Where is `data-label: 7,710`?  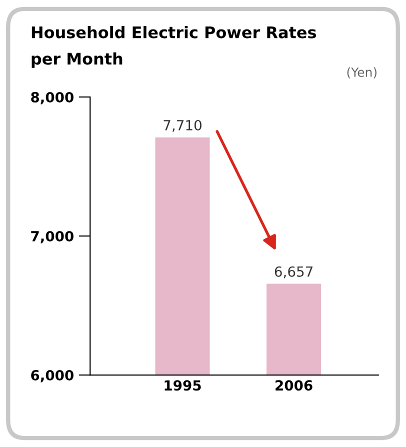
data-label: 7,710 is located at coordinates (183, 126).